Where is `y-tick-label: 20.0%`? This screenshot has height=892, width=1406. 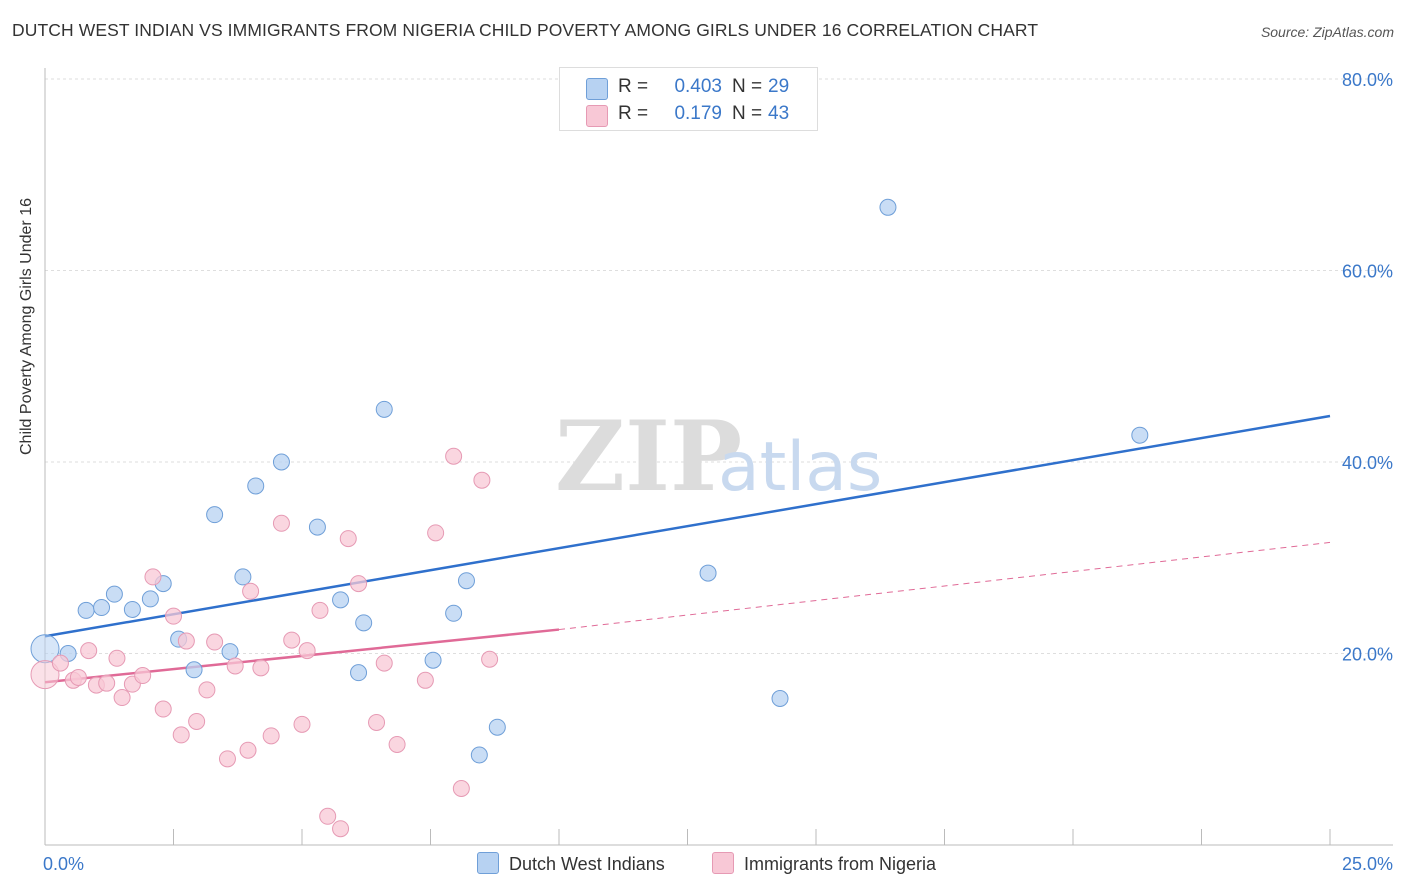
y-tick-label: 20.0% is located at coordinates (1367, 655).